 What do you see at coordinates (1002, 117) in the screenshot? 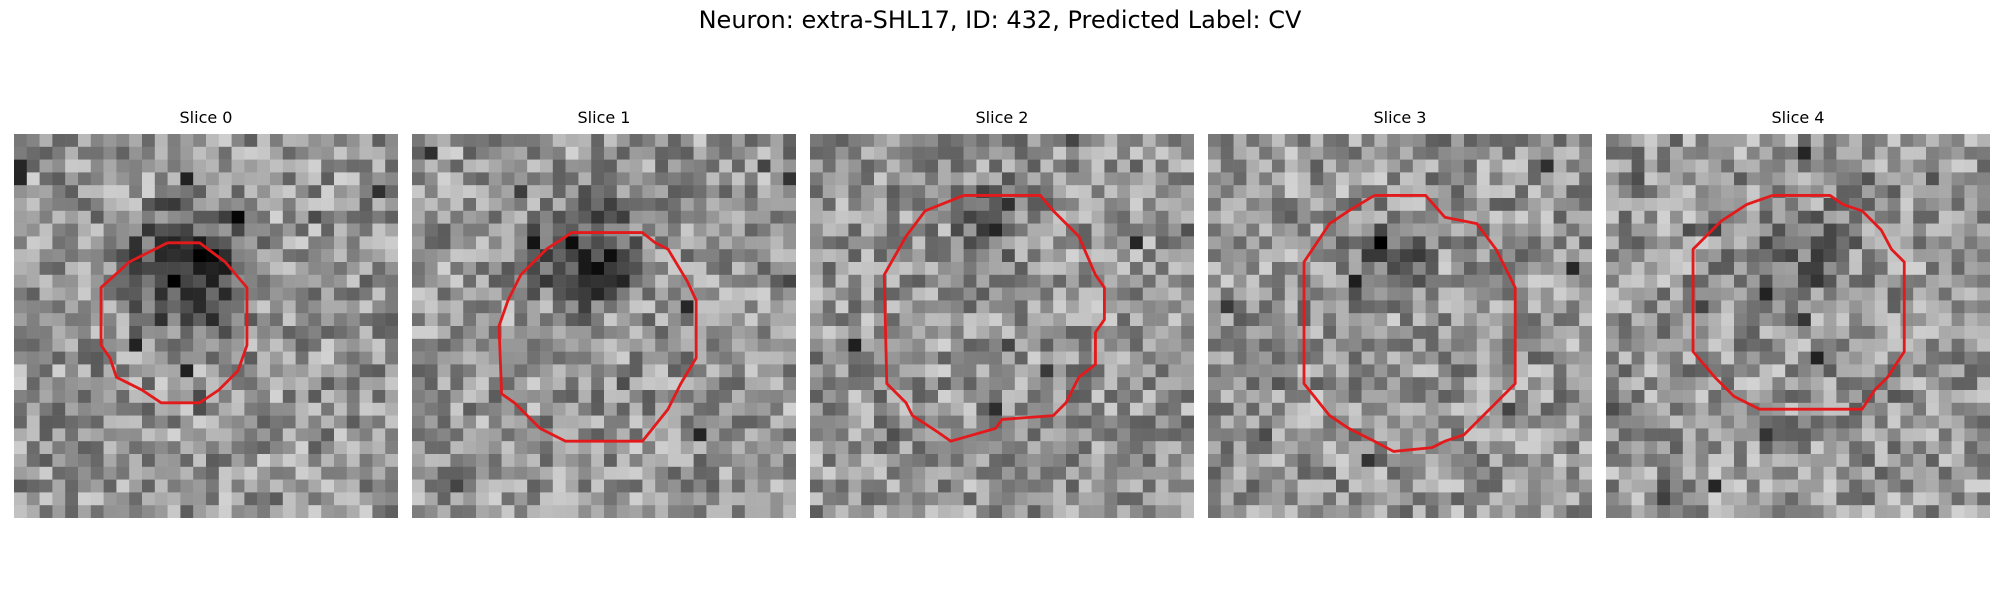
I see `slice-title-2: Slice 2` at bounding box center [1002, 117].